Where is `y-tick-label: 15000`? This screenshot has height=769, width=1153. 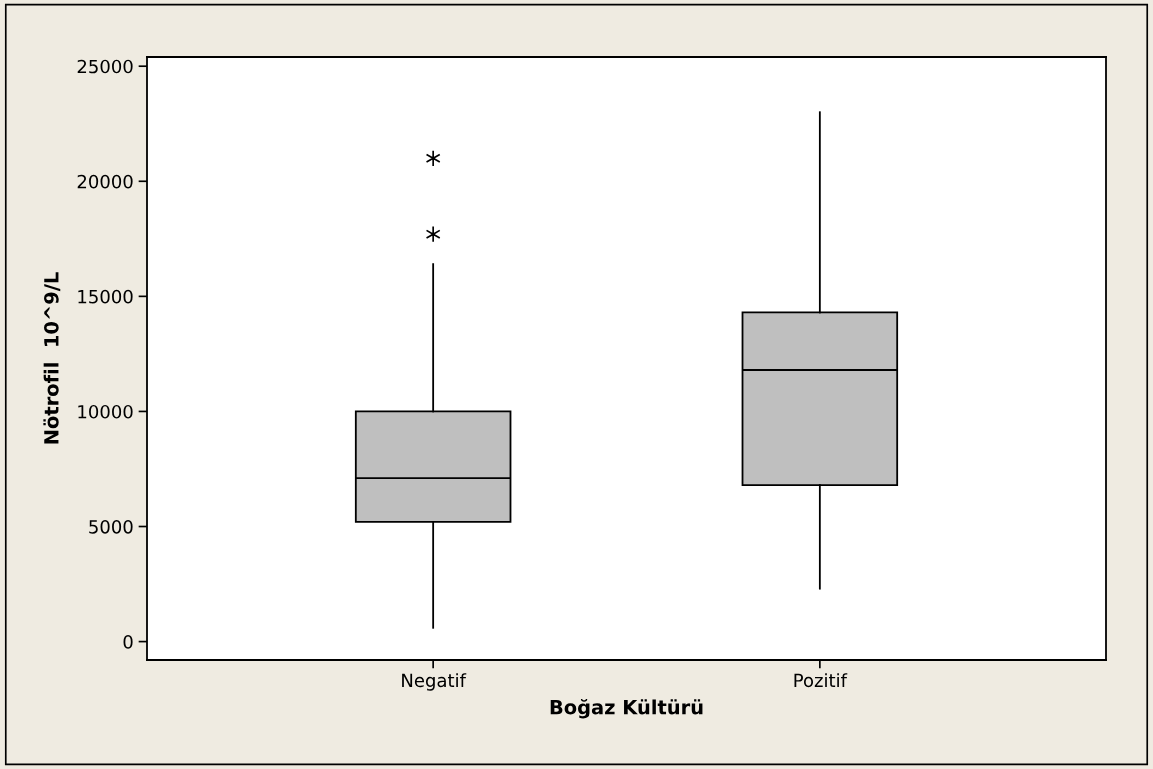
y-tick-label: 15000 is located at coordinates (105, 296).